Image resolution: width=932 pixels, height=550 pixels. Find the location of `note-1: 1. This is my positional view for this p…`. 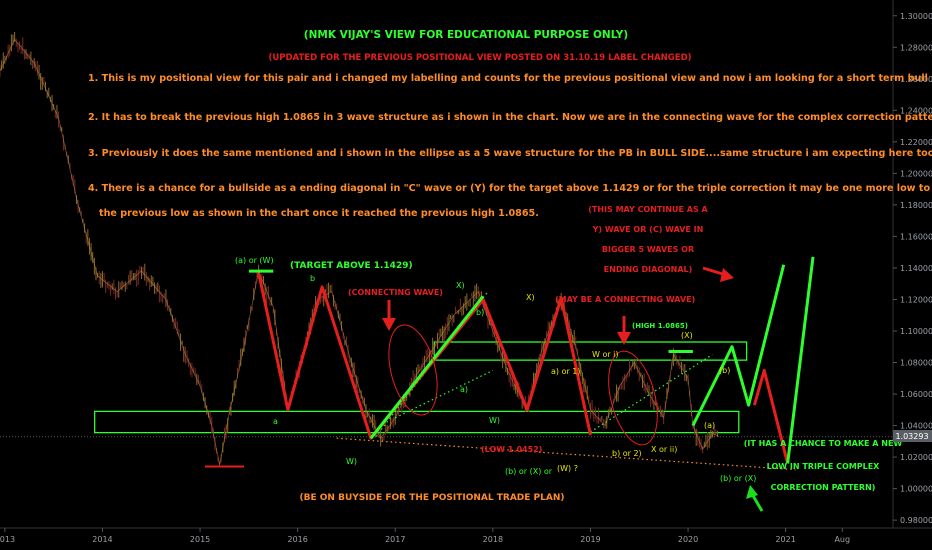

note-1: 1. This is my positional view for this p… is located at coordinates (510, 78).